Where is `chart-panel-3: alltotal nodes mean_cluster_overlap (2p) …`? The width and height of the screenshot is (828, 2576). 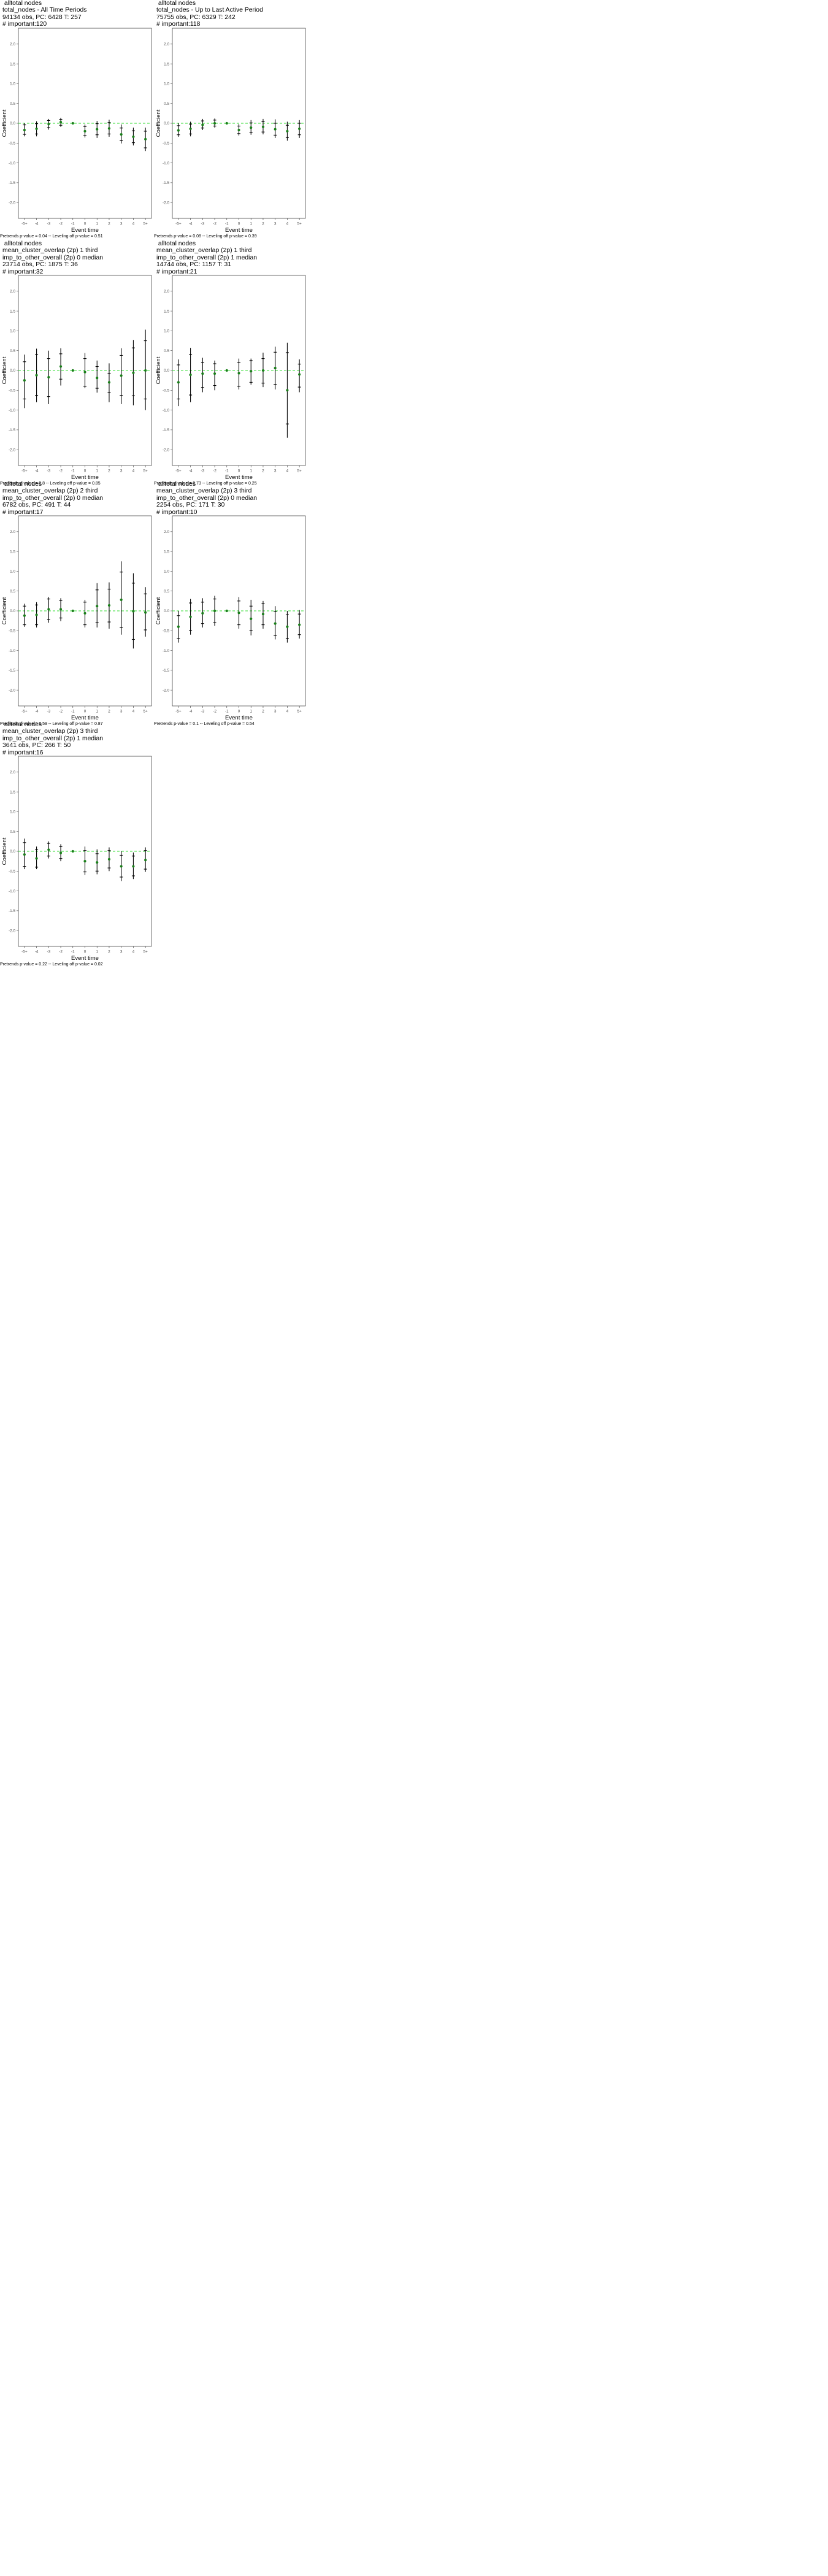
chart-panel-3: alltotal nodes mean_cluster_overlap (2p) … is located at coordinates (77, 363).